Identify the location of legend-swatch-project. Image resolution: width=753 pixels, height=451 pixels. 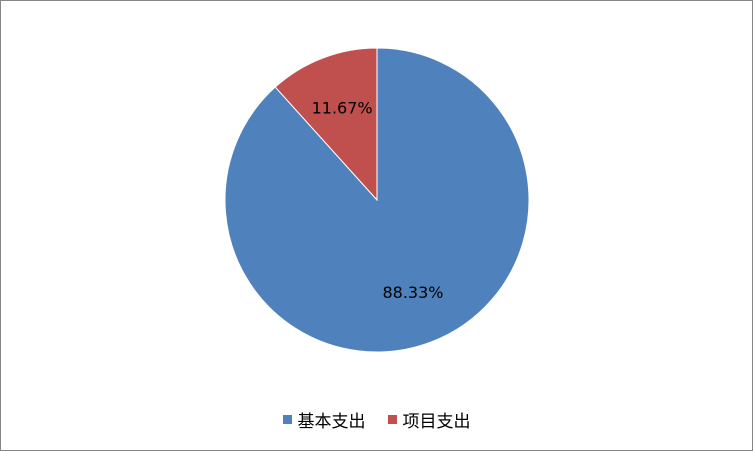
(392, 419).